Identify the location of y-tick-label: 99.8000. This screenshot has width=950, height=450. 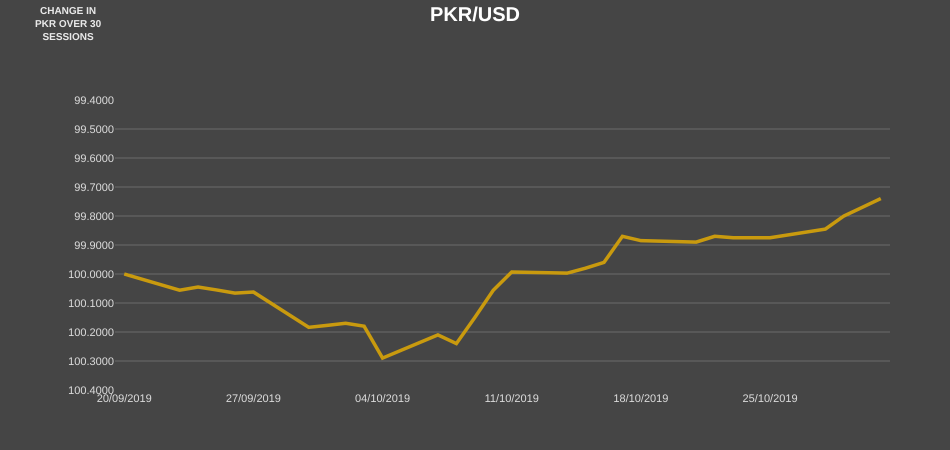
(94, 216).